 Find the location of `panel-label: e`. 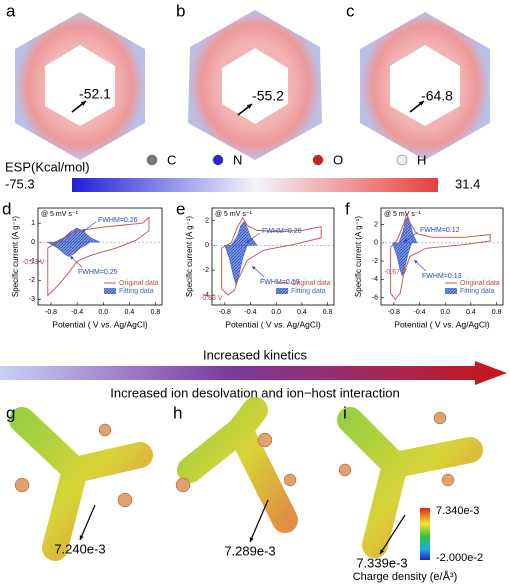

panel-label: e is located at coordinates (180, 208).